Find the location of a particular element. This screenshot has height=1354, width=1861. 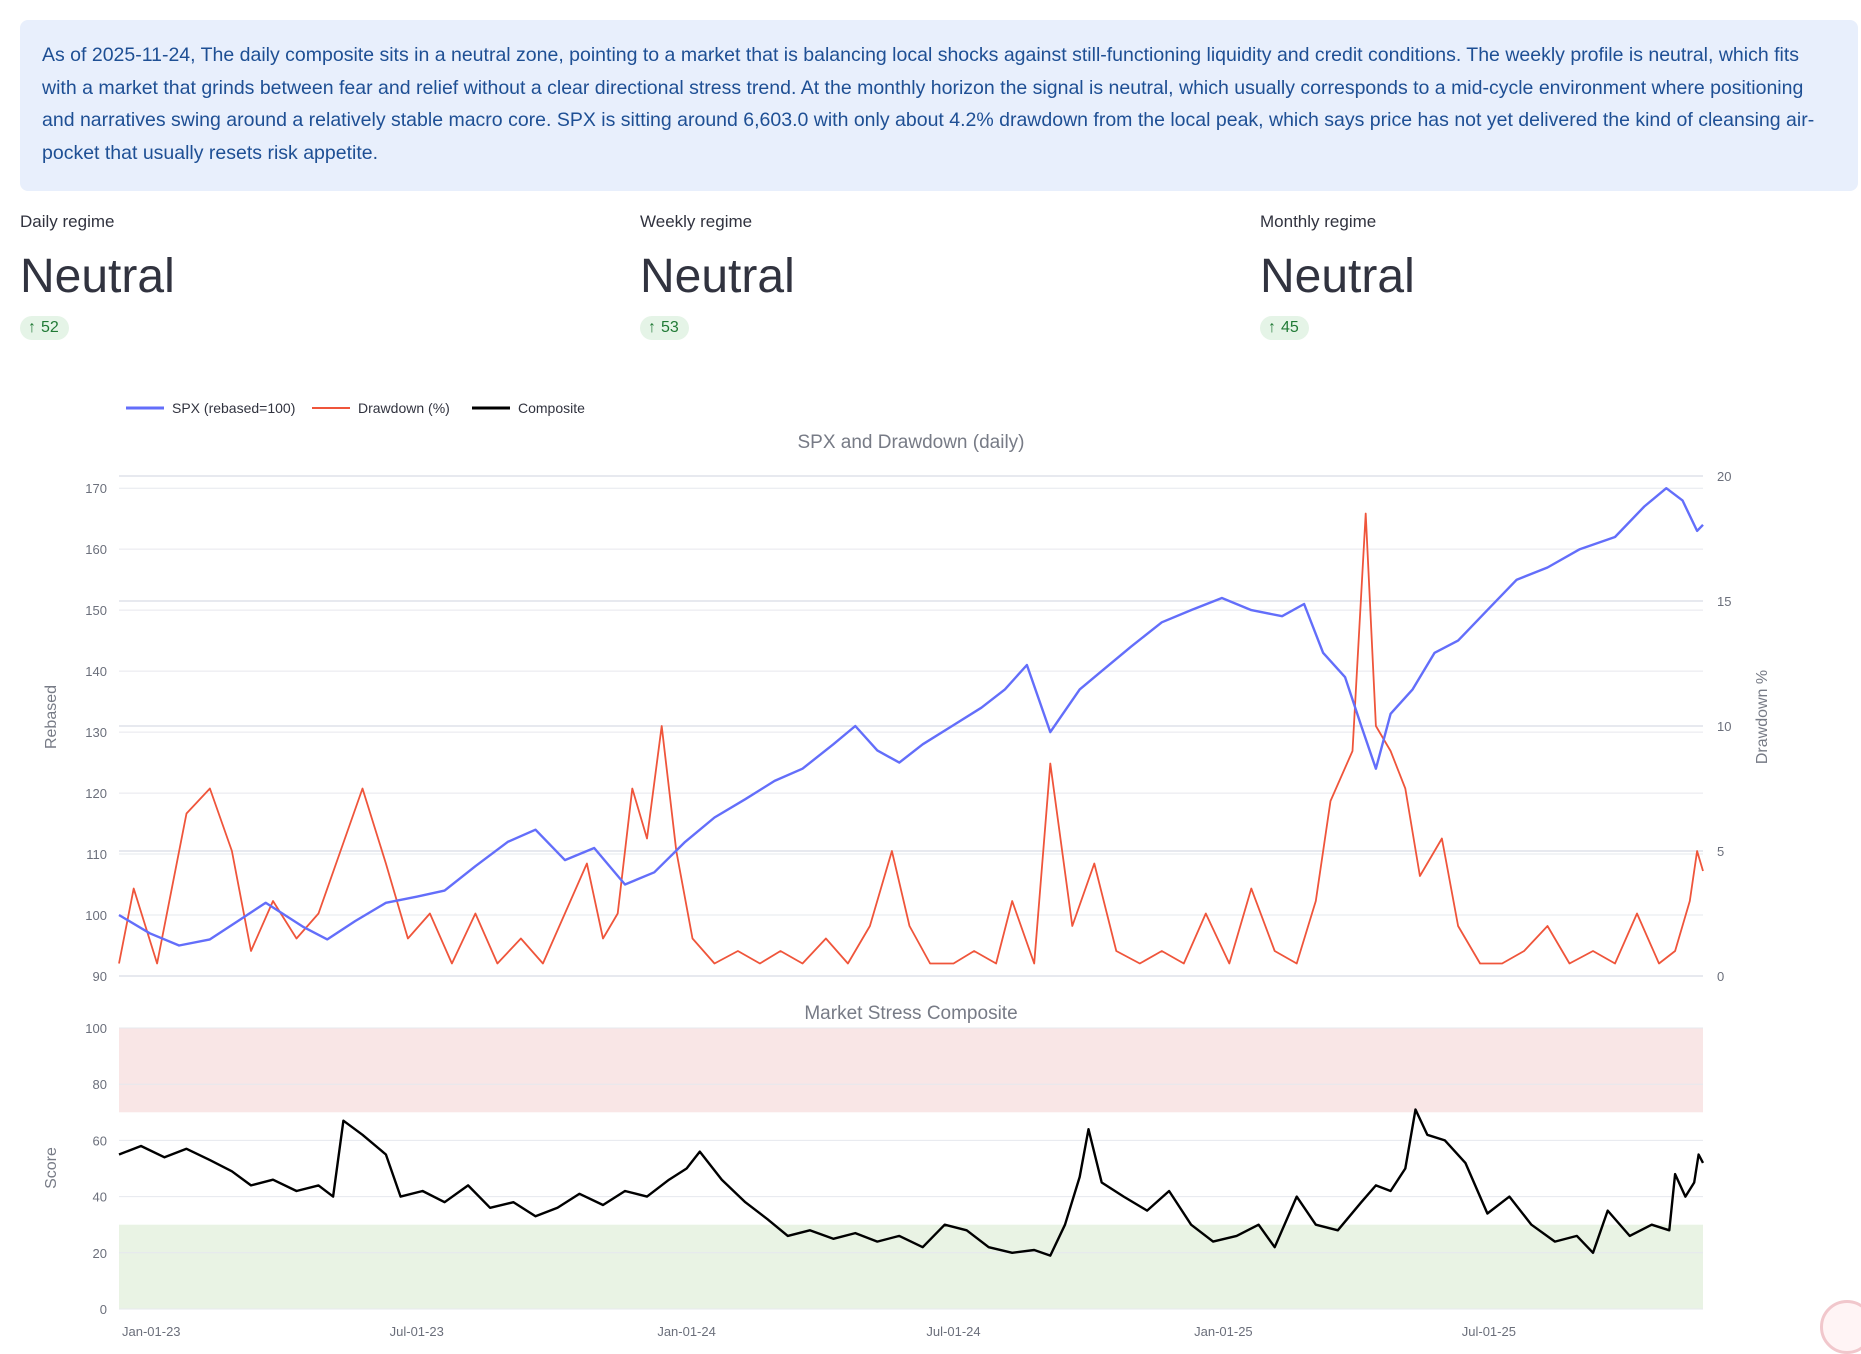

x-tick-label: Jan-01-25 is located at coordinates (1223, 1331).